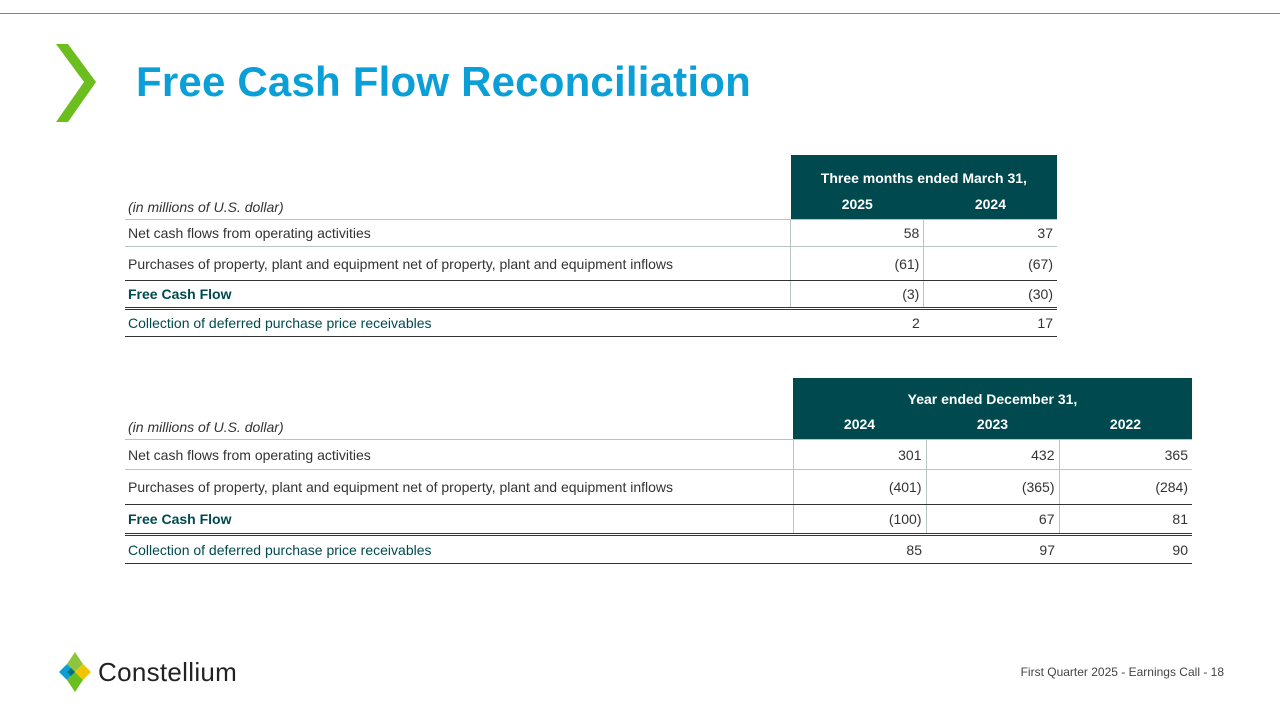 The width and height of the screenshot is (1280, 720). I want to click on cell-value: (67), so click(990, 263).